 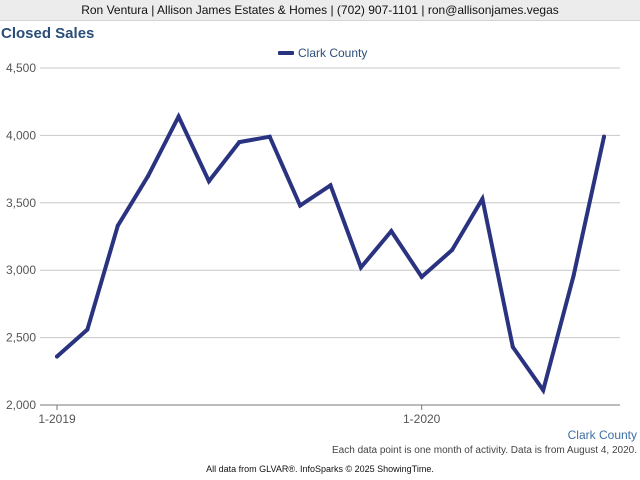 I want to click on y-tick-label: 2,000, so click(x=21, y=405).